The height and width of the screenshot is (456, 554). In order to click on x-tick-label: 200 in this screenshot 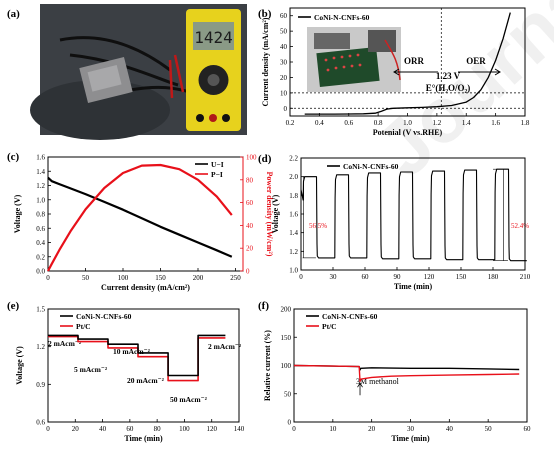, I will do `click(198, 278)`.